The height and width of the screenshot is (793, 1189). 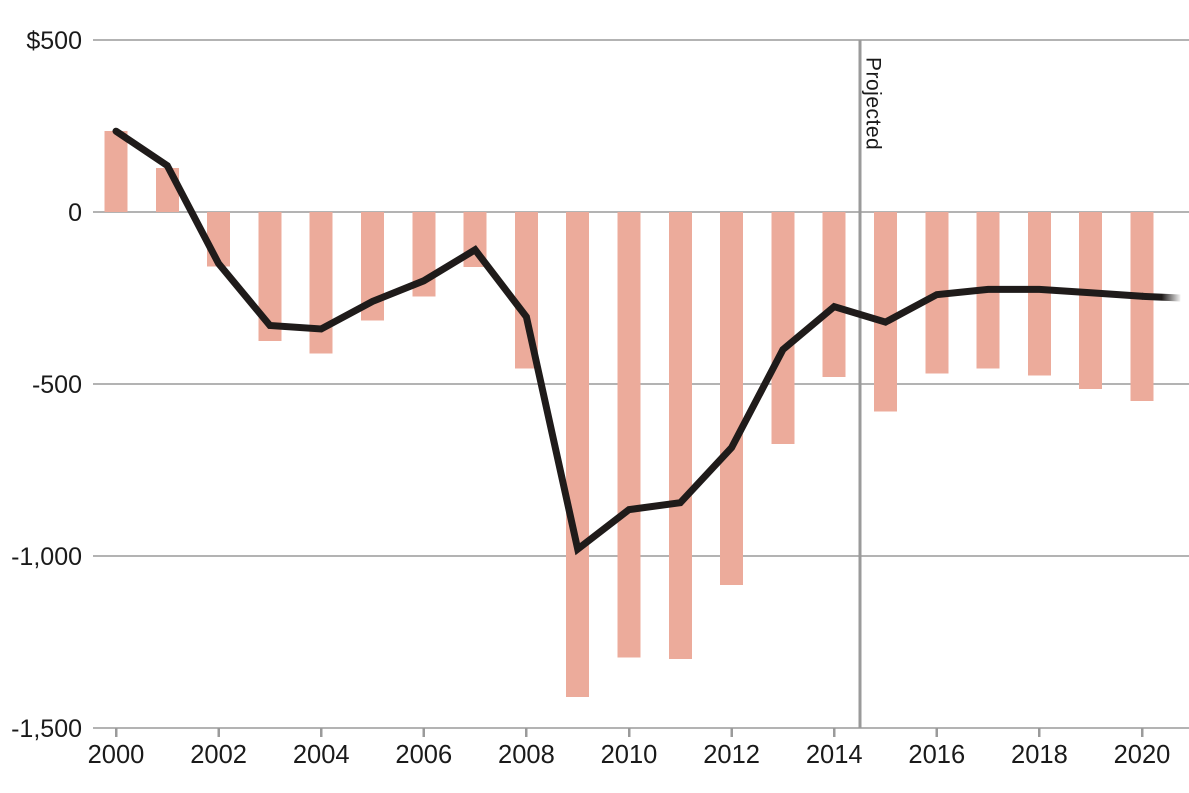 I want to click on deficit-bar-2011, so click(x=680, y=436).